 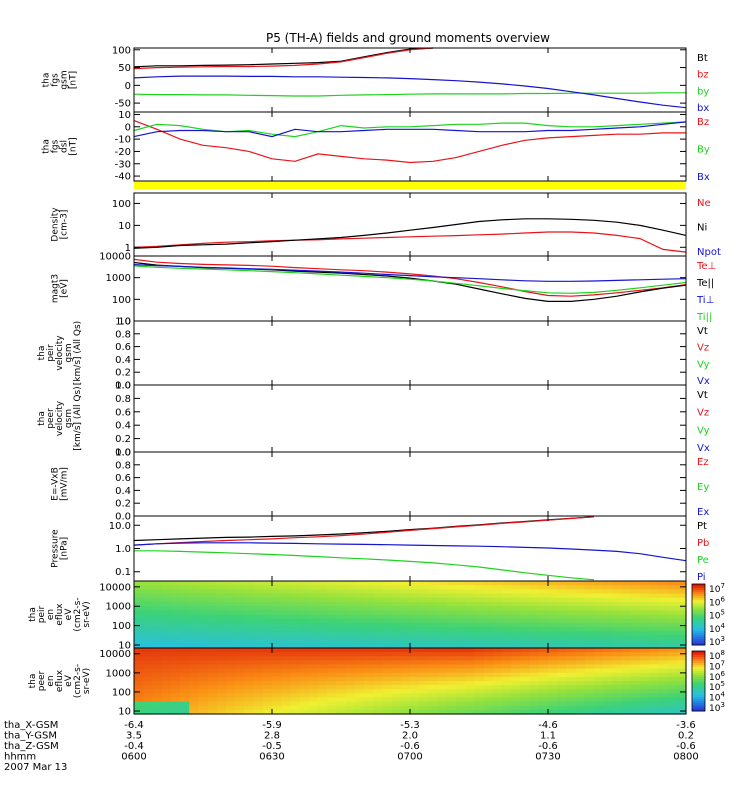 What do you see at coordinates (686, 736) in the screenshot?
I see `footer-value: 0.2` at bounding box center [686, 736].